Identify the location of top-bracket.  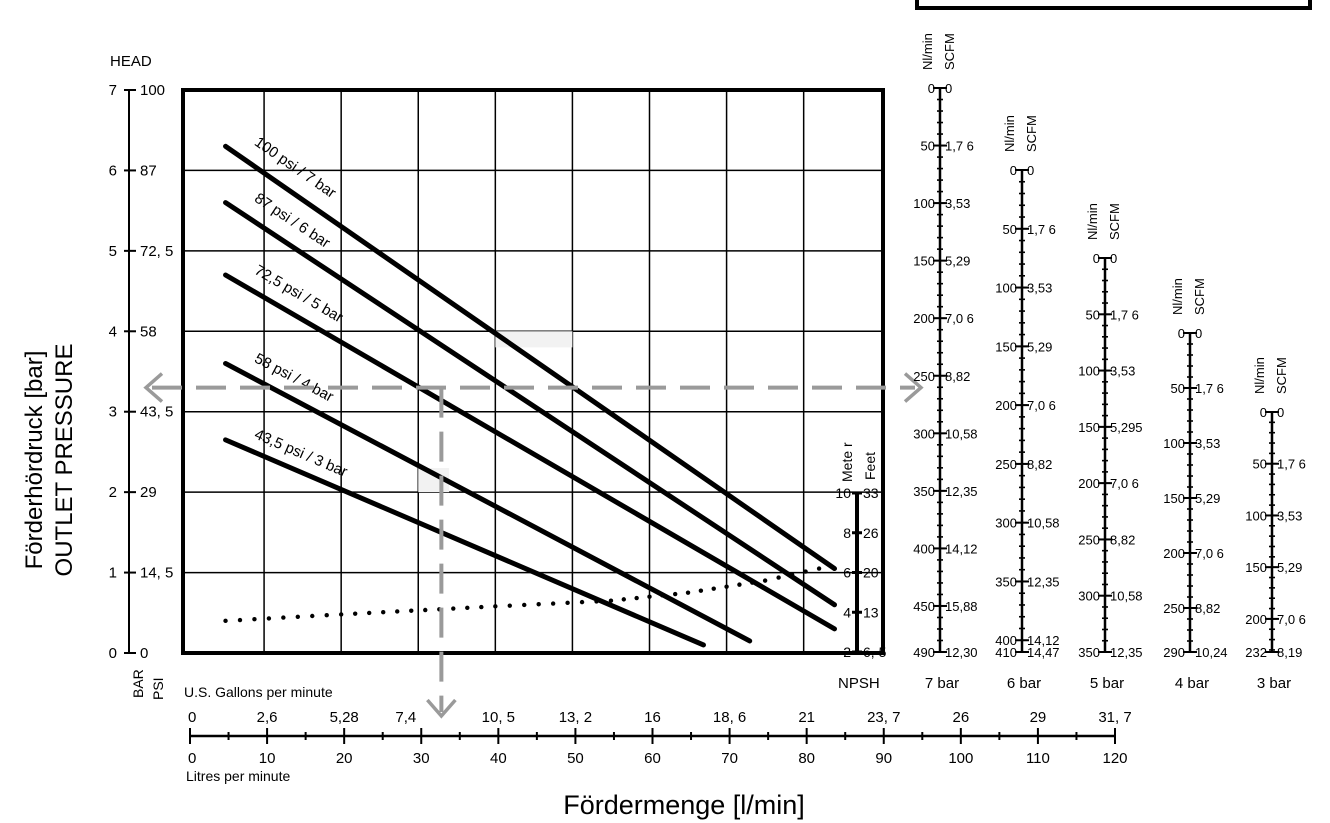
(1113, 5).